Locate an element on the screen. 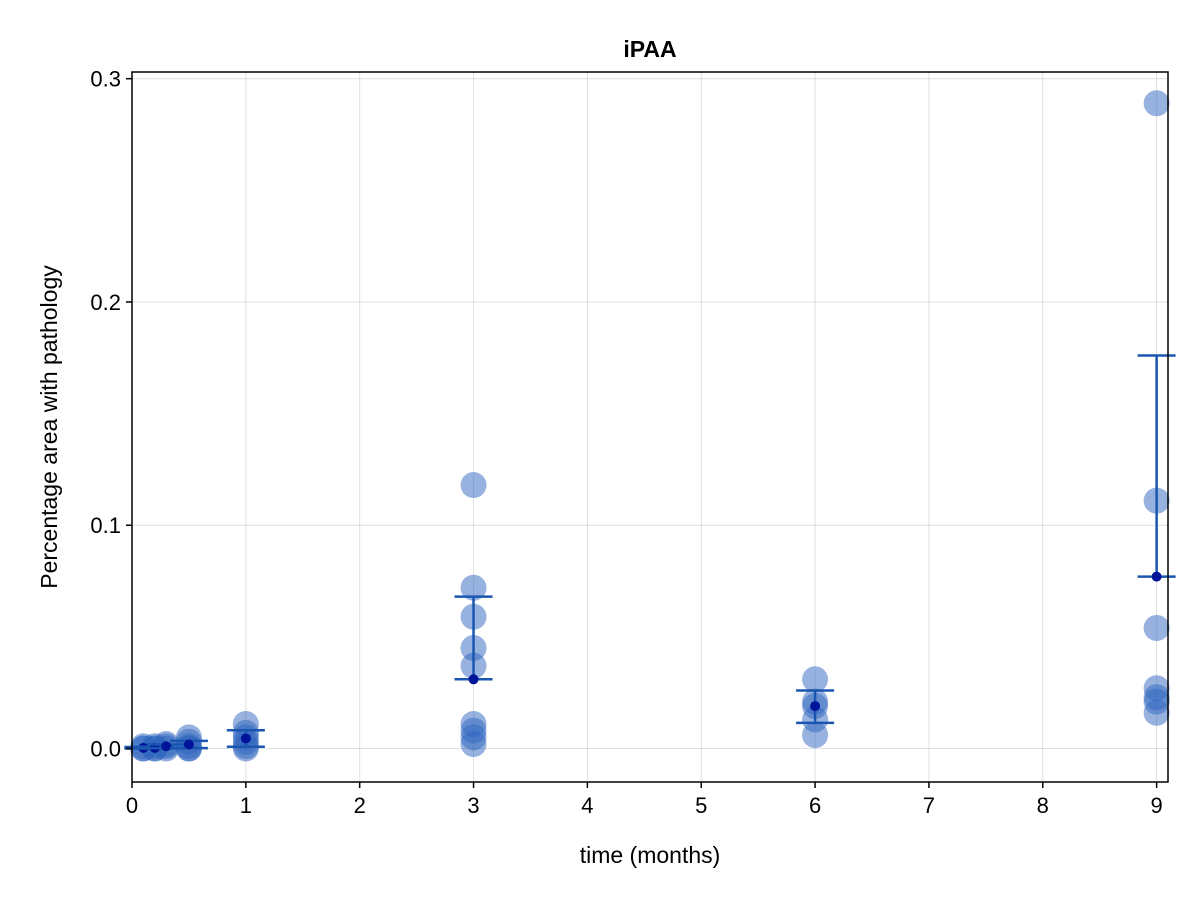  chart-title: iPAA is located at coordinates (649, 49).